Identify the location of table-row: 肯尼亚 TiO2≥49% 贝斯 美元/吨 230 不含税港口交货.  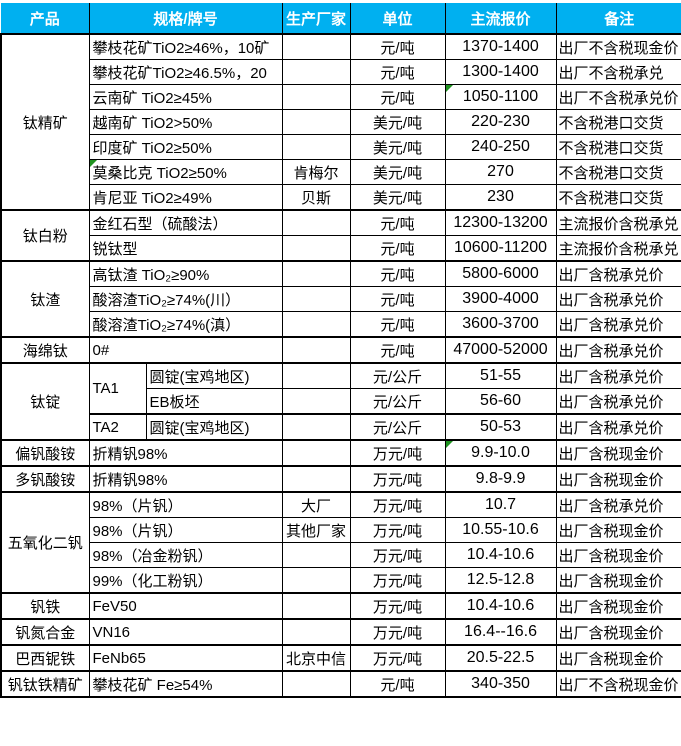
(341, 197).